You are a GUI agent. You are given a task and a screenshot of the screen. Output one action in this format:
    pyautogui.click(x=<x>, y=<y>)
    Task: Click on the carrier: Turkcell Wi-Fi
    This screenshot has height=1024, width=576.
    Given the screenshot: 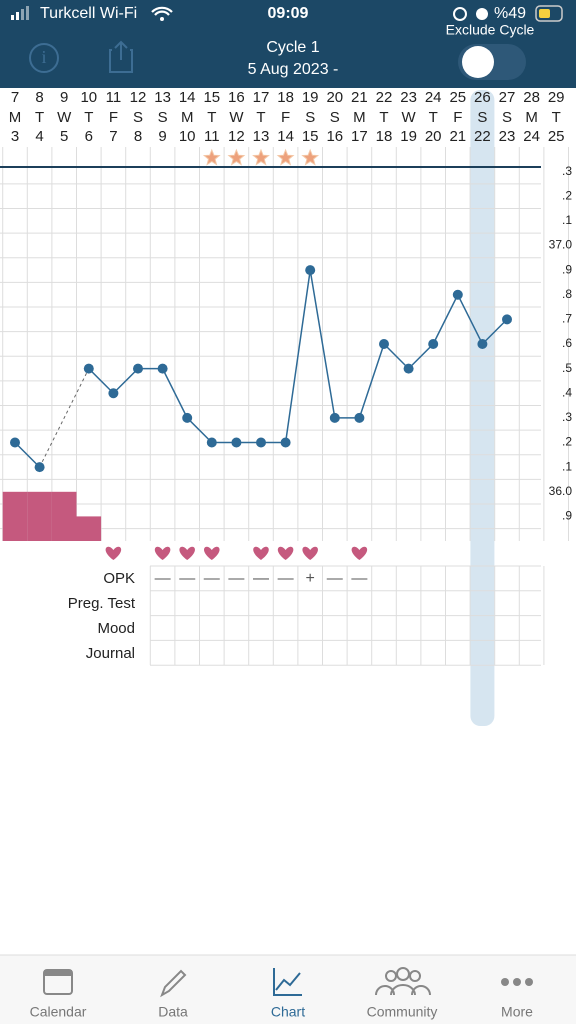 What is the action you would take?
    pyautogui.click(x=88, y=13)
    